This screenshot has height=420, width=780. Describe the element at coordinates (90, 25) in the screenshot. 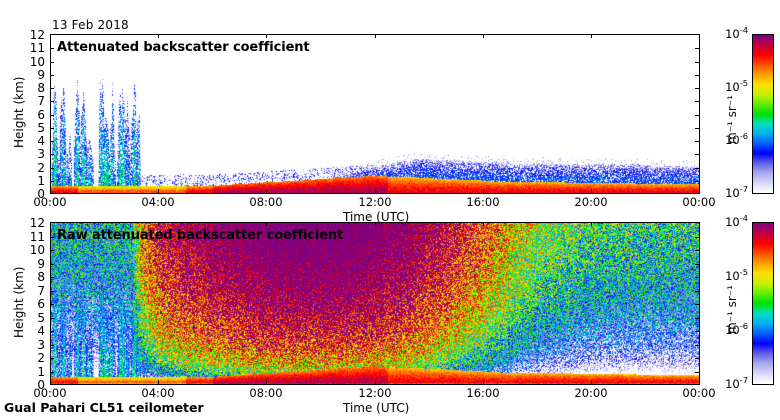

I see `date-label: 13 Feb 2018` at that location.